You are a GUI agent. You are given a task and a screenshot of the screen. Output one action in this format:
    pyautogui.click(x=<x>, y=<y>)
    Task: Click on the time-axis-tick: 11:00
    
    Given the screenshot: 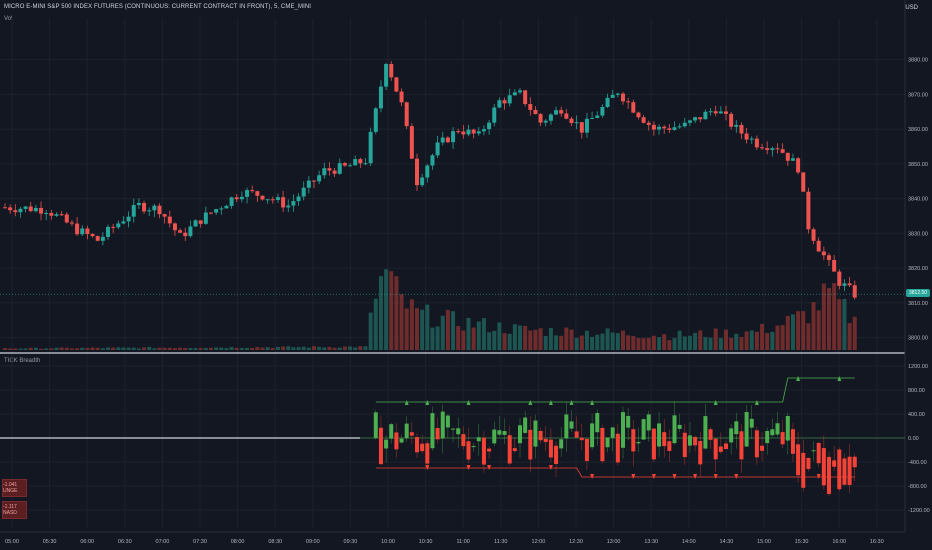 What is the action you would take?
    pyautogui.click(x=463, y=542)
    